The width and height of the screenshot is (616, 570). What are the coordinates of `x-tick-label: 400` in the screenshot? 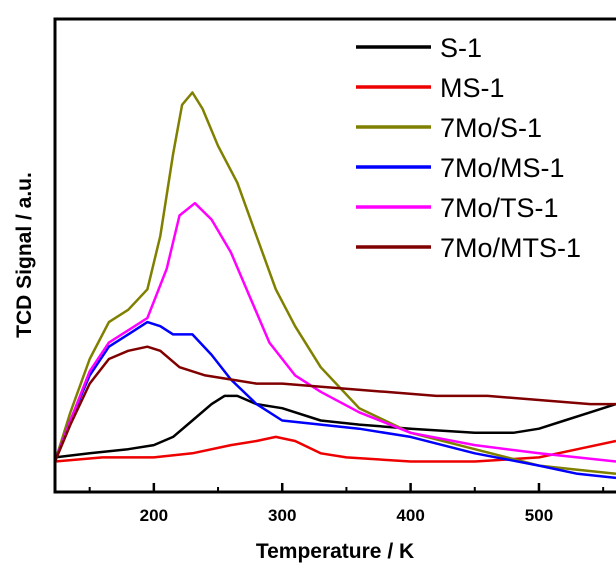 It's located at (410, 515).